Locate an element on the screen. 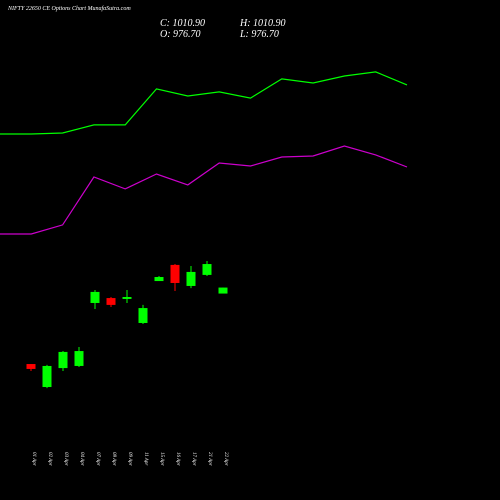 The width and height of the screenshot is (500, 500). x-tick-label: 16 Apr is located at coordinates (177, 459).